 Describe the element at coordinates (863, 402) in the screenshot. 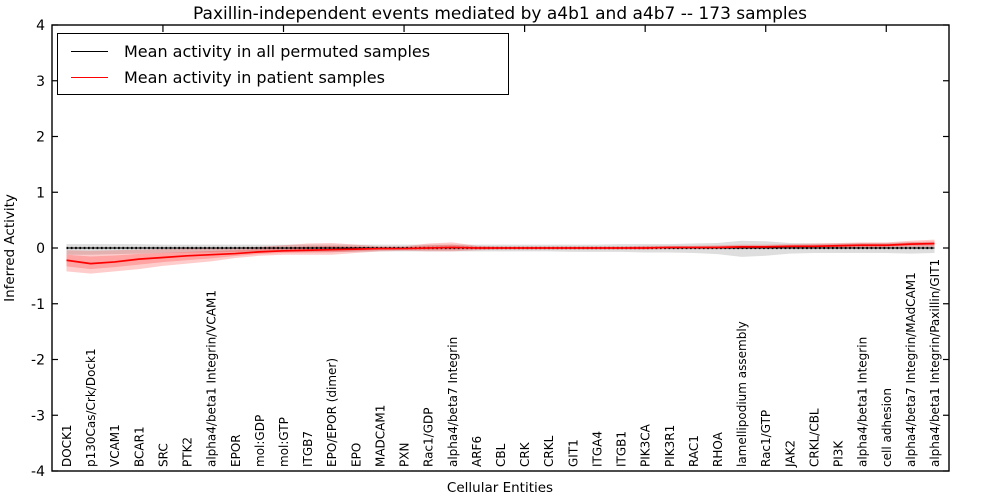

I see `x-category-label: alpha4/beta1 Integrin` at that location.